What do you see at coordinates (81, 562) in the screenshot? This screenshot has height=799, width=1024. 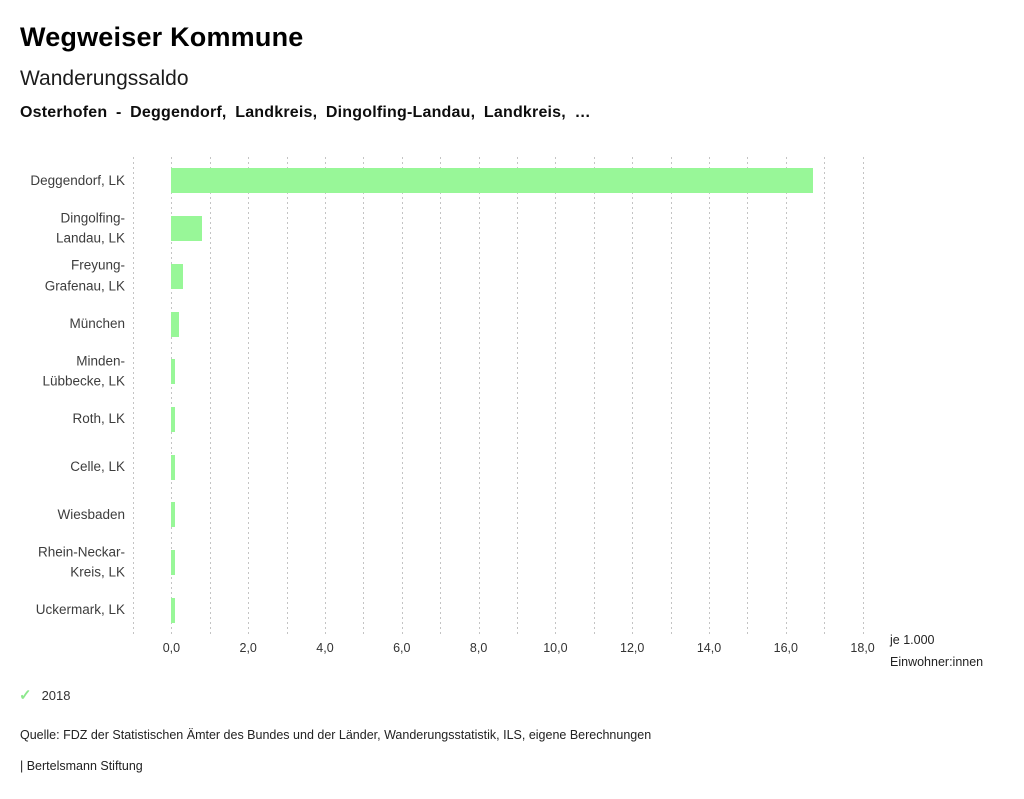 I see `y-axis-label: Rhein-Neckar- Kreis, LK` at bounding box center [81, 562].